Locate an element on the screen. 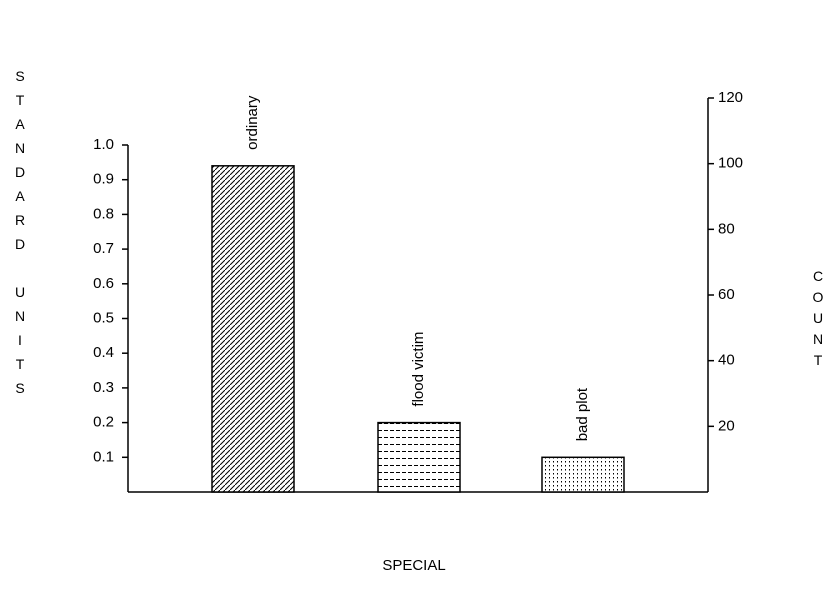 The image size is (828, 608). y2-tick-label: 20 is located at coordinates (726, 425).